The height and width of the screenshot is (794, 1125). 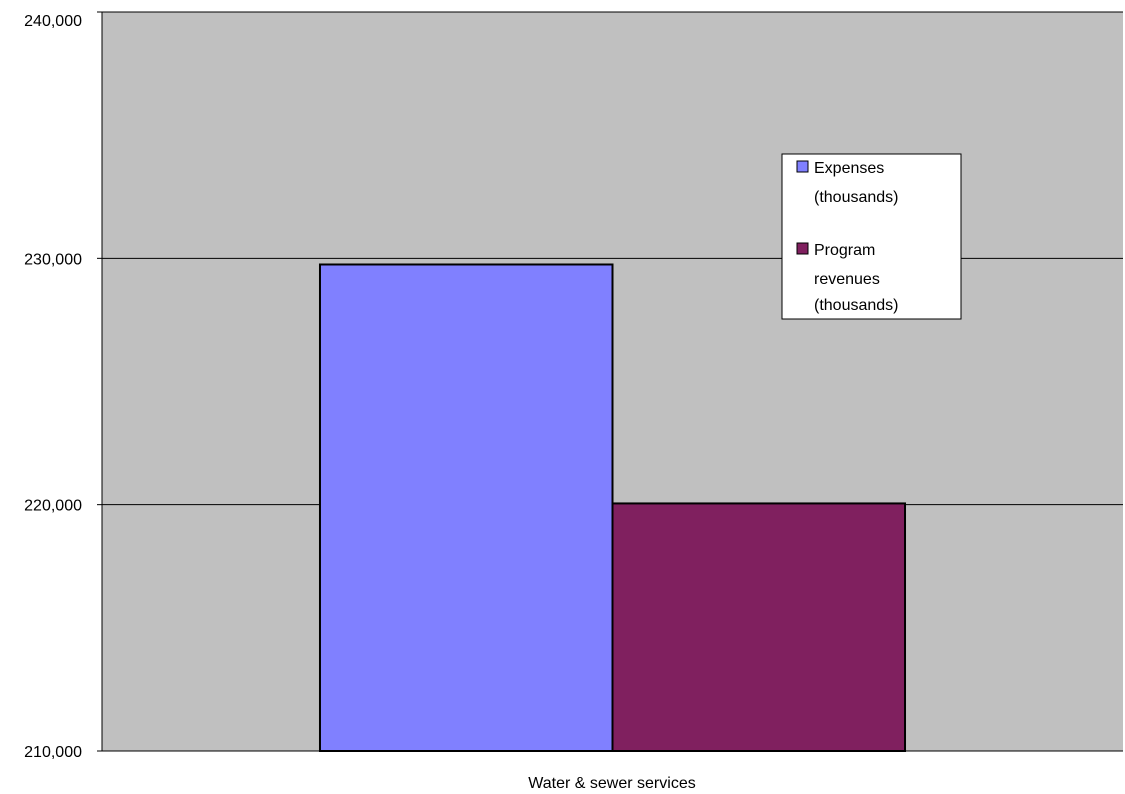 I want to click on y-axis-ticks: 210,000 220,000 230,000 240,000, so click(x=63, y=386).